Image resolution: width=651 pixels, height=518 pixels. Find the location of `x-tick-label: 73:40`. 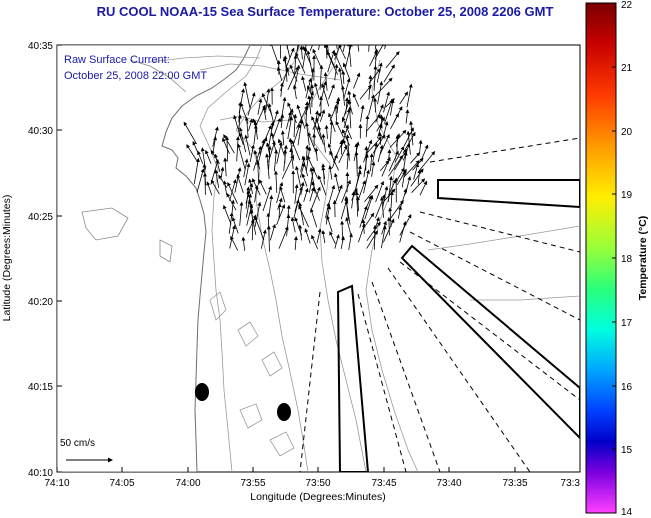

x-tick-label: 73:40 is located at coordinates (448, 483).